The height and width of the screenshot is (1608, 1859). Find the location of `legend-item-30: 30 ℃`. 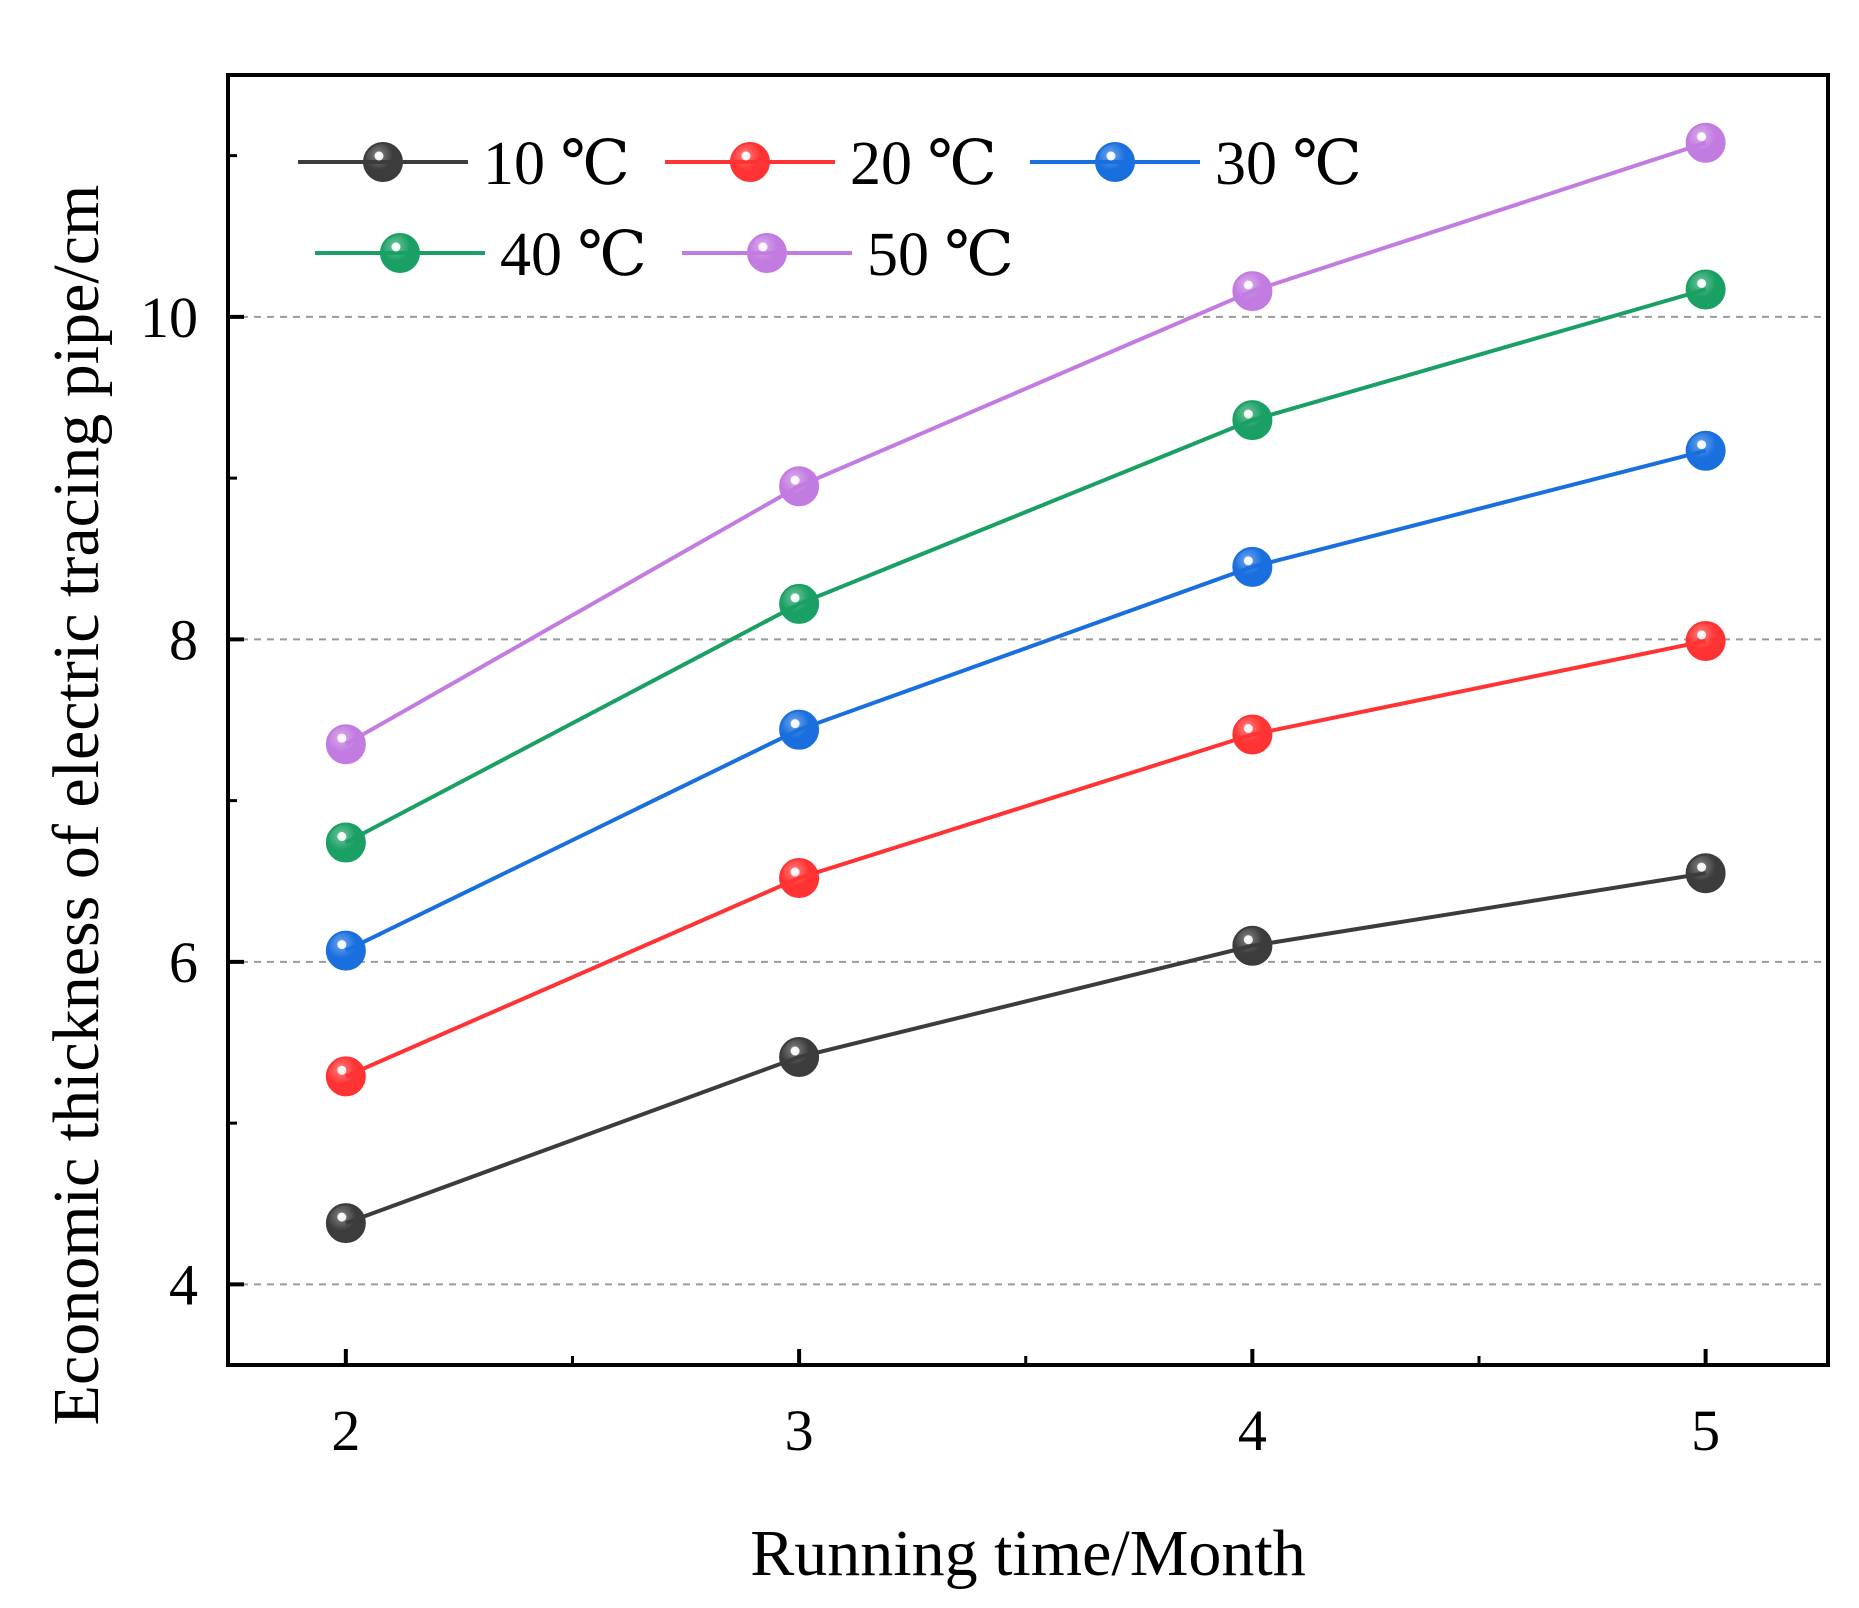

legend-item-30: 30 ℃ is located at coordinates (1196, 164).